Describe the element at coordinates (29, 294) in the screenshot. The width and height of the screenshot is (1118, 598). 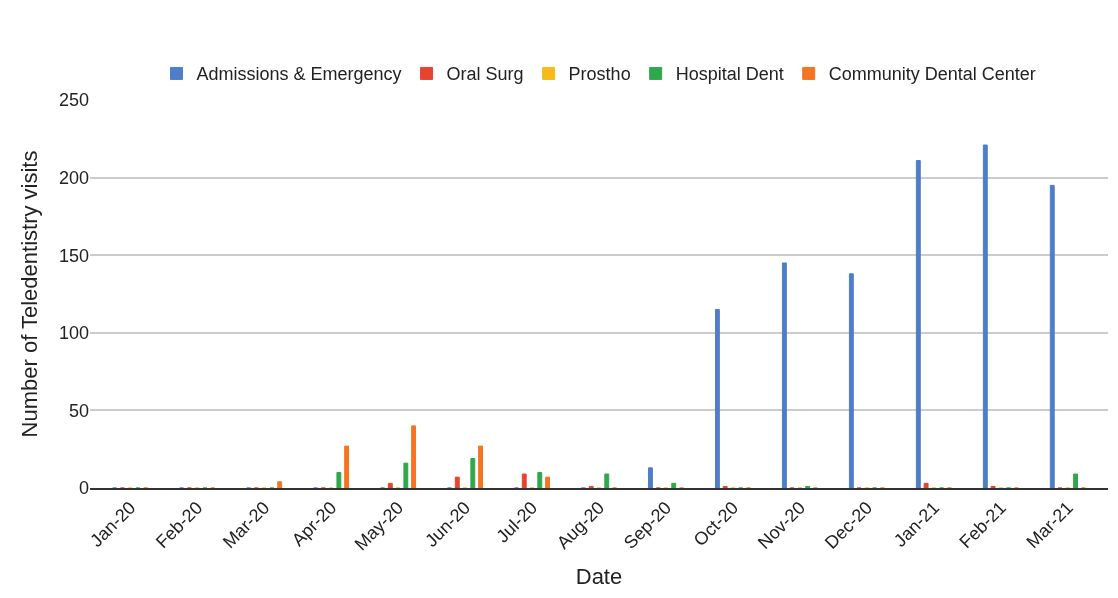
I see `y-axis-title: Number of Teledentistry visits` at that location.